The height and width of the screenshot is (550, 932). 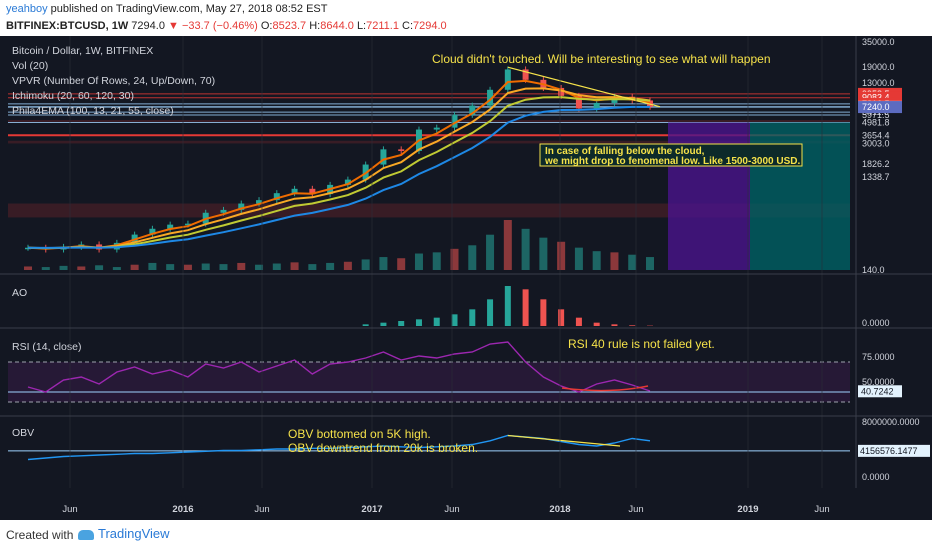 I want to click on close-label: C:, so click(x=408, y=26).